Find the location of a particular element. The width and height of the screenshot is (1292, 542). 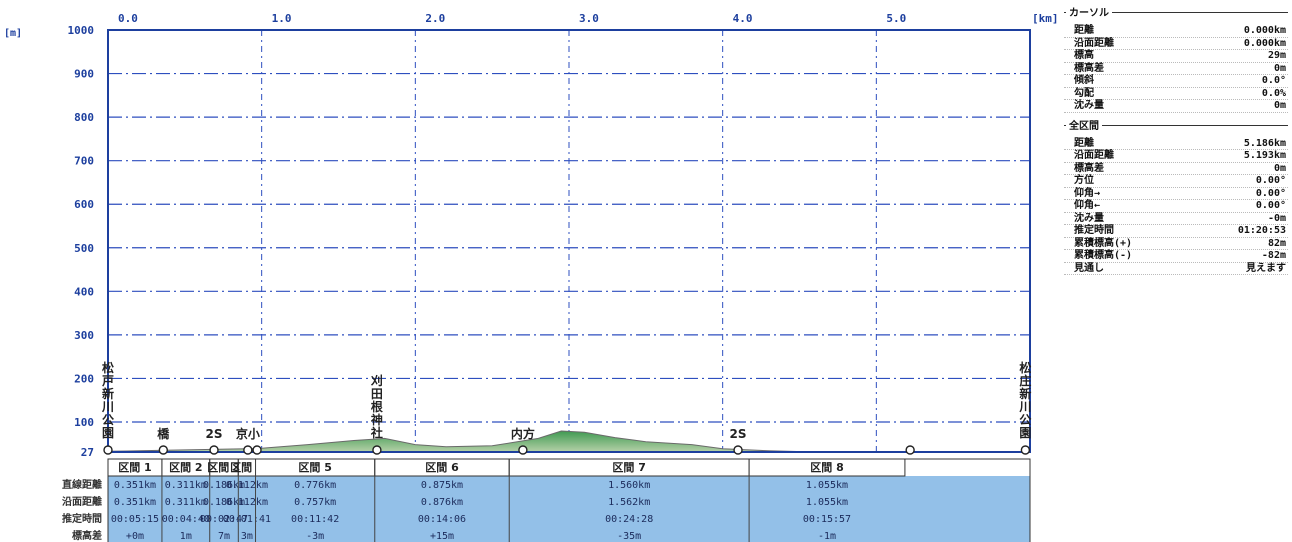

total-row: 沿面距離 5.193km is located at coordinates (1176, 156).